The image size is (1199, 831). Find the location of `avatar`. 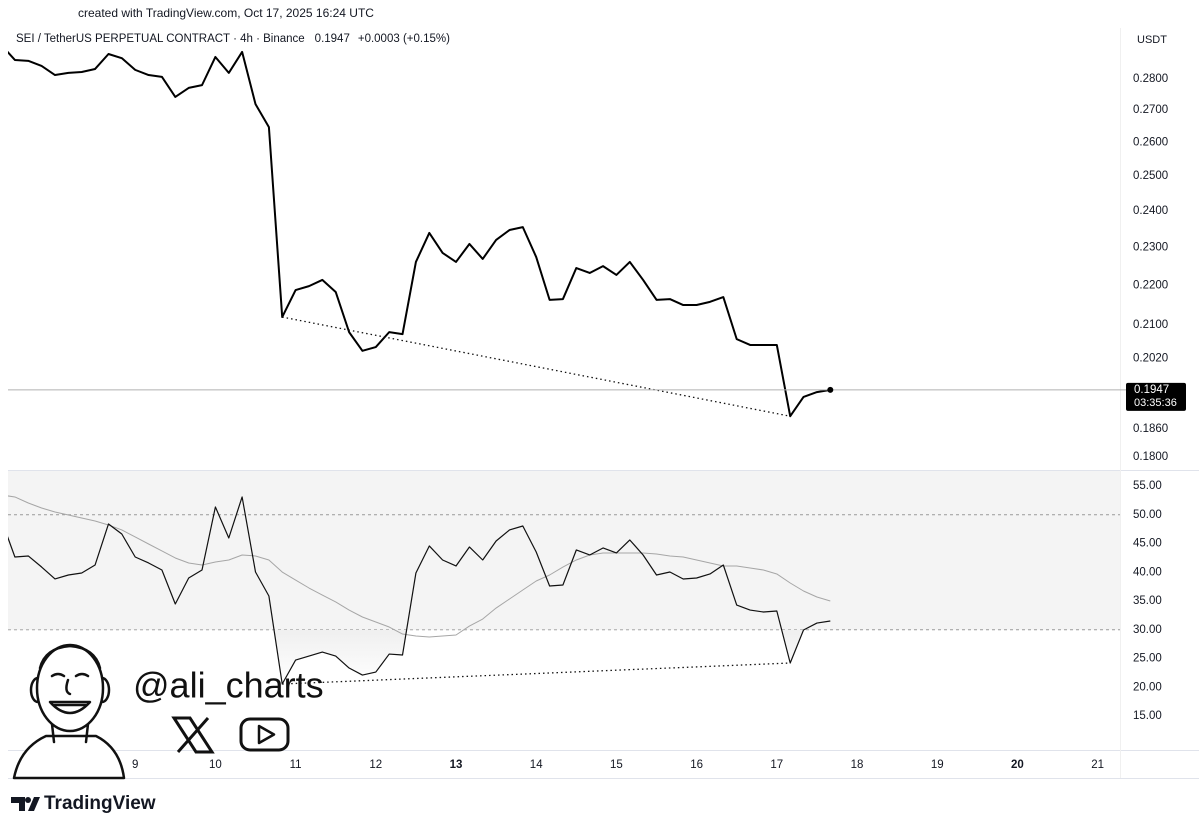

avatar is located at coordinates (69, 711).